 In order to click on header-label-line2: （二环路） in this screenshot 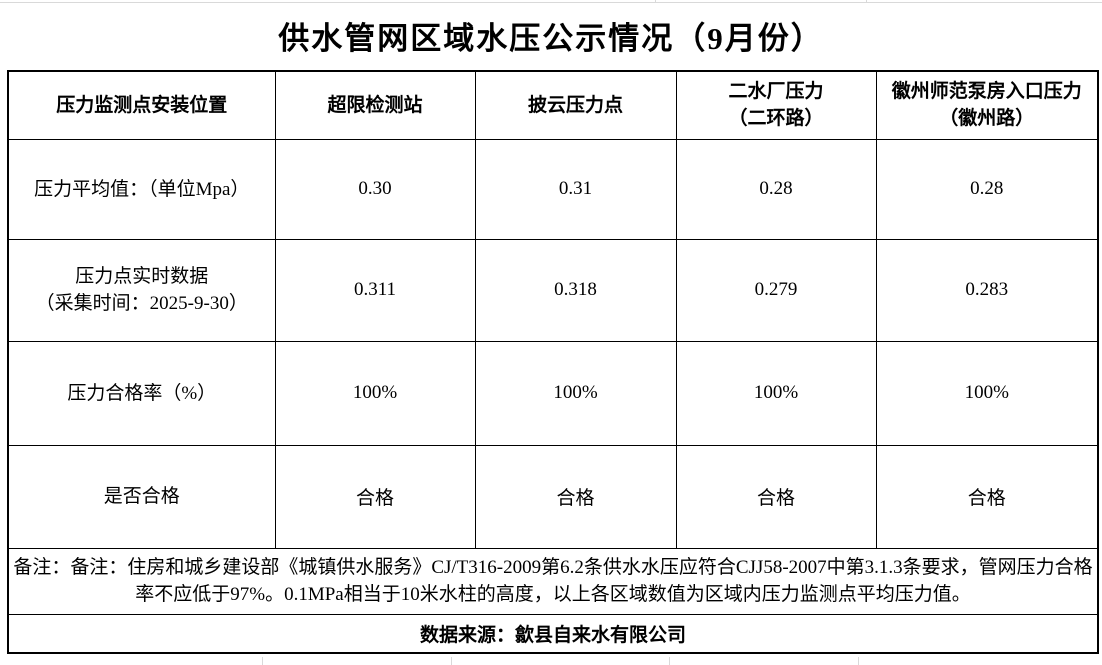, I will do `click(776, 119)`.